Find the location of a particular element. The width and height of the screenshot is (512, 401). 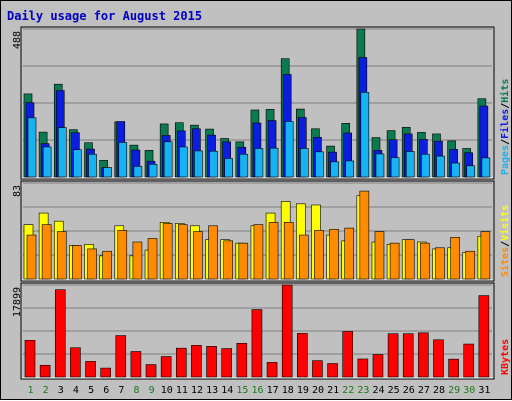

x-tick-label-day-18: 18 is located at coordinates (288, 390).